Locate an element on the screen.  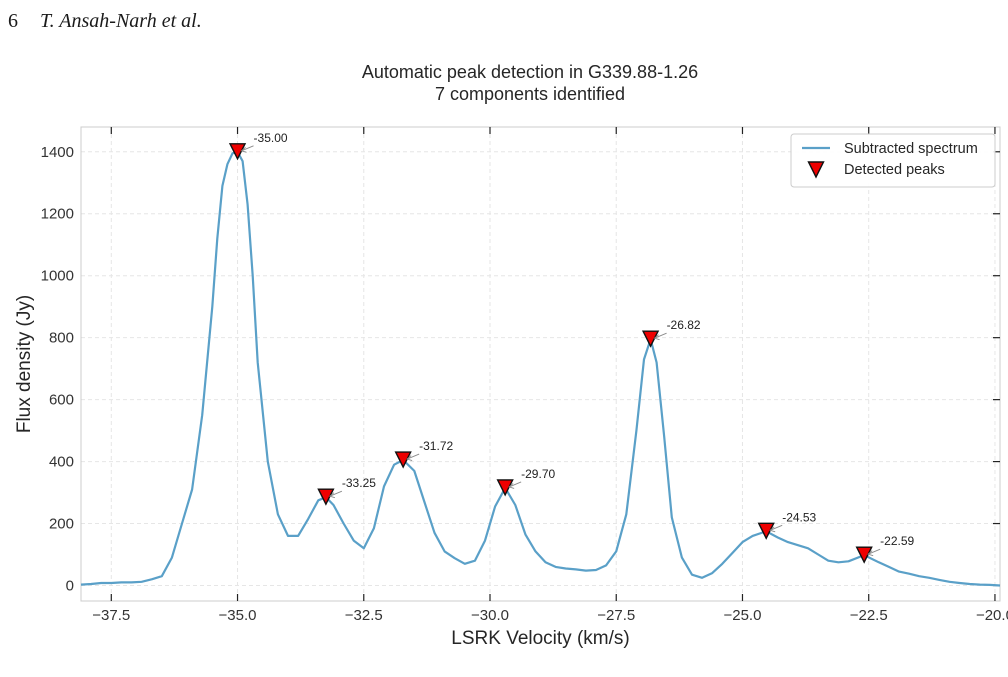
x-tick-label: −20.0 is located at coordinates (992, 615).